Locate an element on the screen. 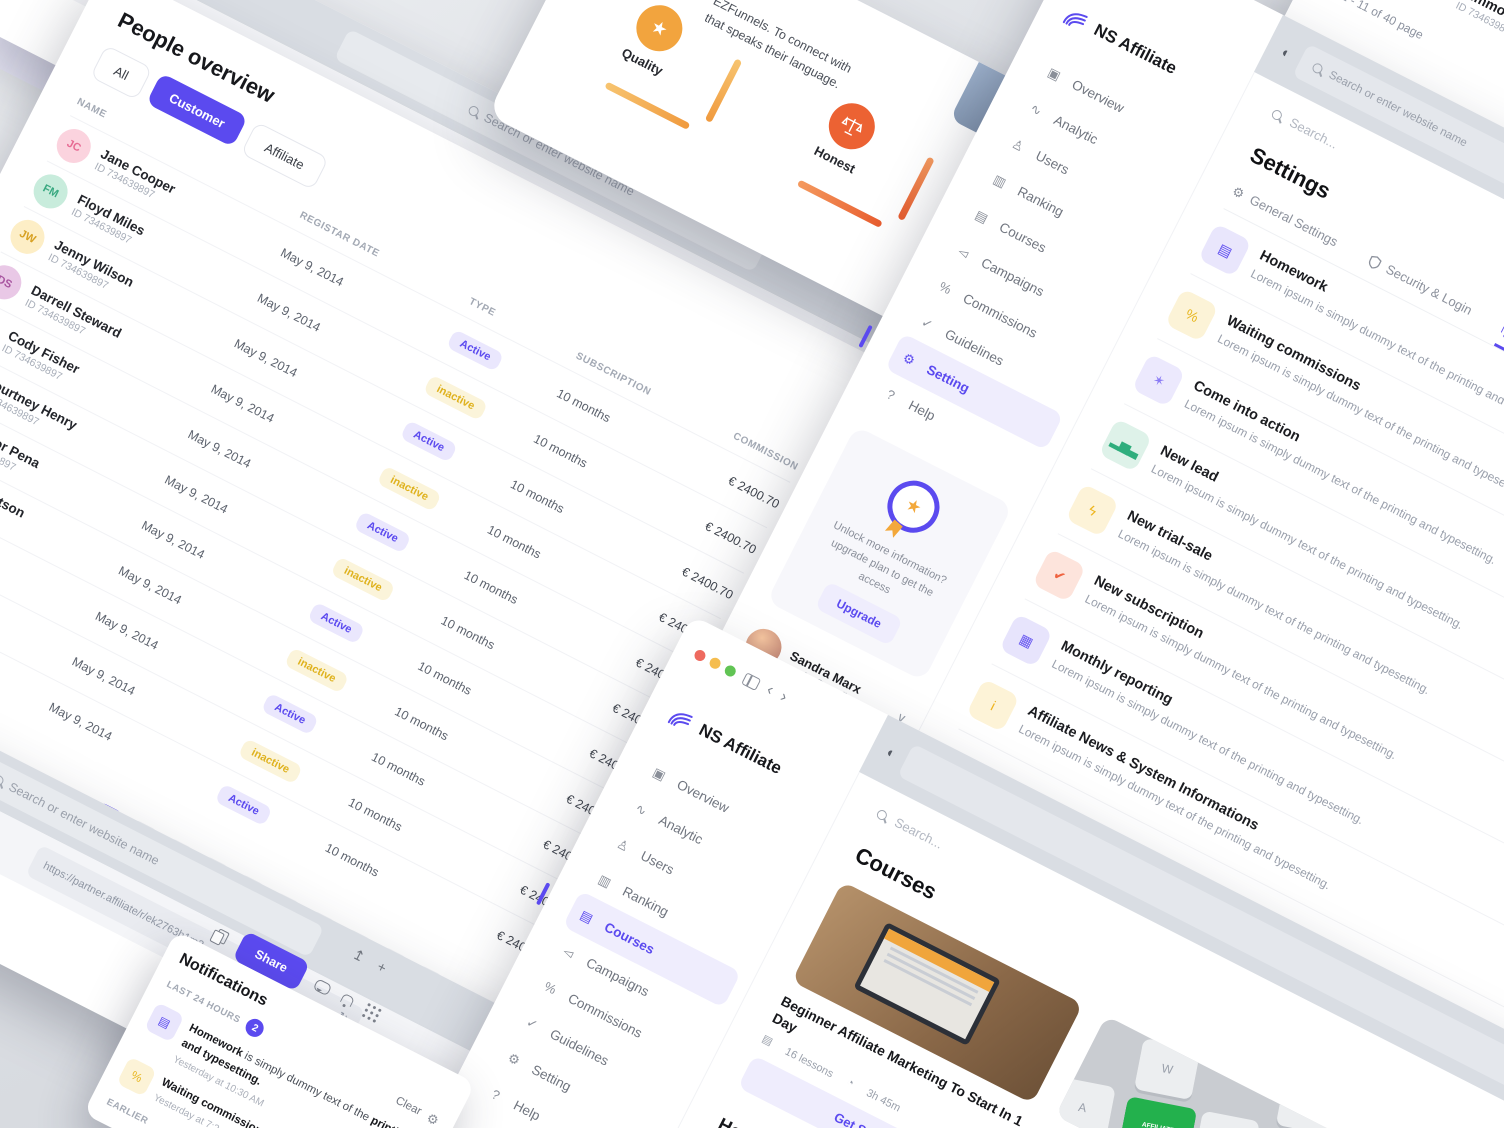  lessons-icon: ▤ is located at coordinates (767, 1041).